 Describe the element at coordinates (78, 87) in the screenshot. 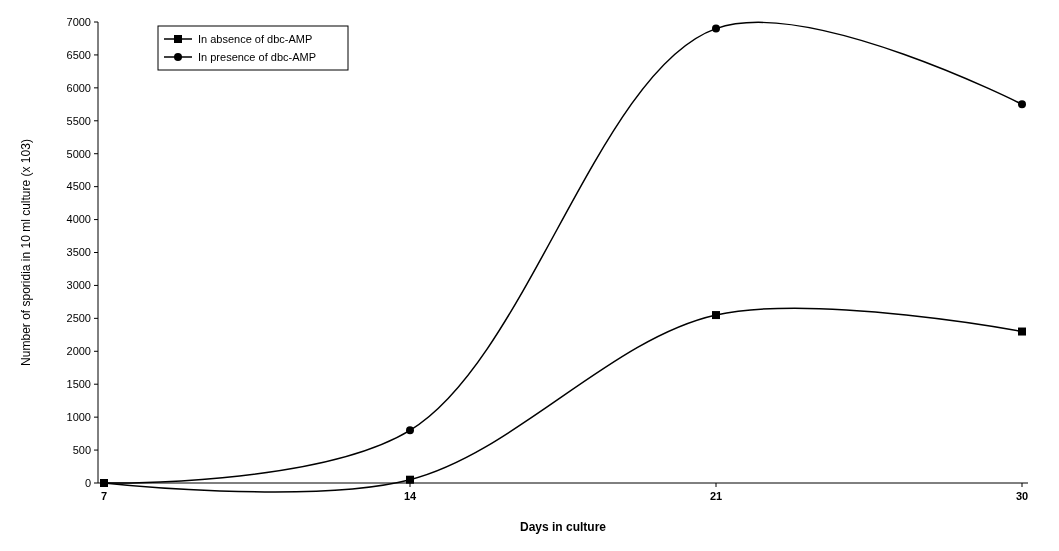

I see `y-tick-label: 6000` at that location.